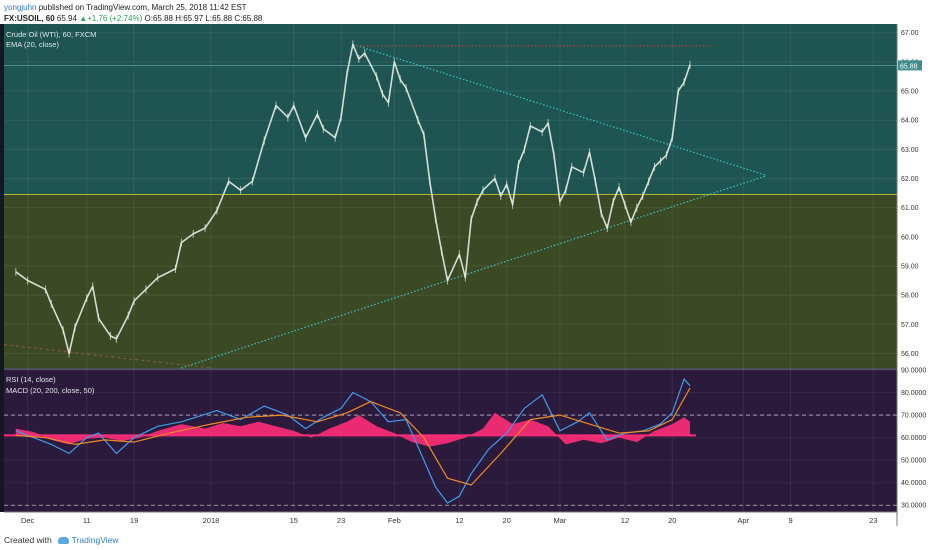 Image resolution: width=932 pixels, height=550 pixels. I want to click on macd-histogram, so click(353, 429).